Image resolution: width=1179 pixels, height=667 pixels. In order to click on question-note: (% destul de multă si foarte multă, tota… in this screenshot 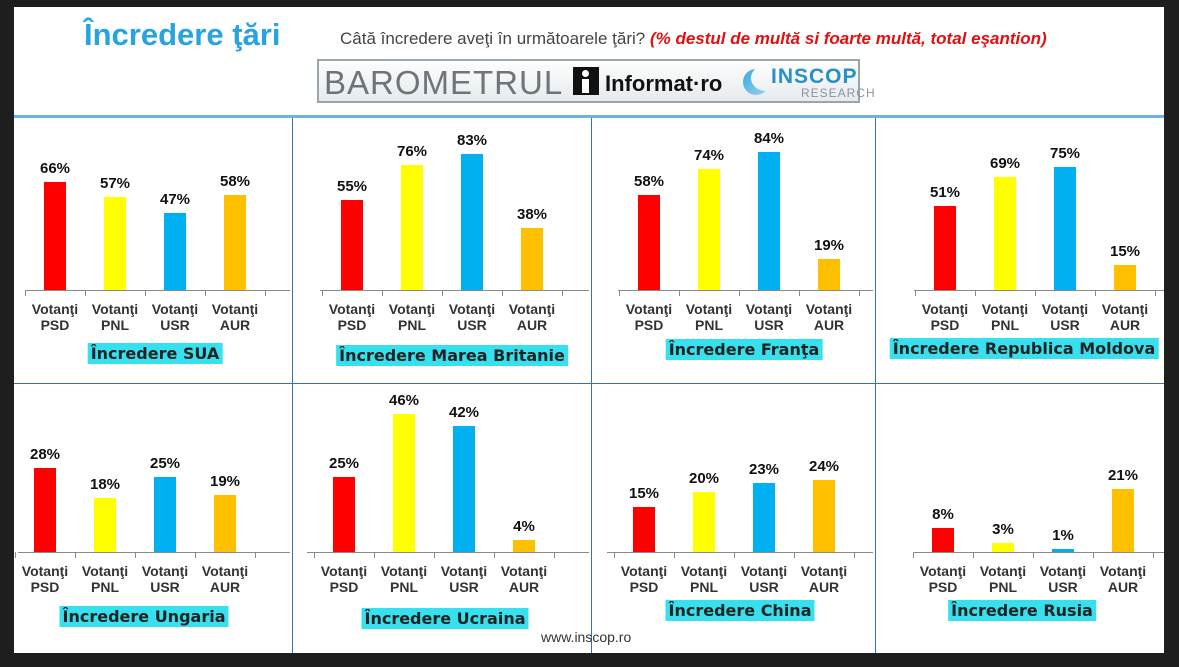, I will do `click(848, 38)`.